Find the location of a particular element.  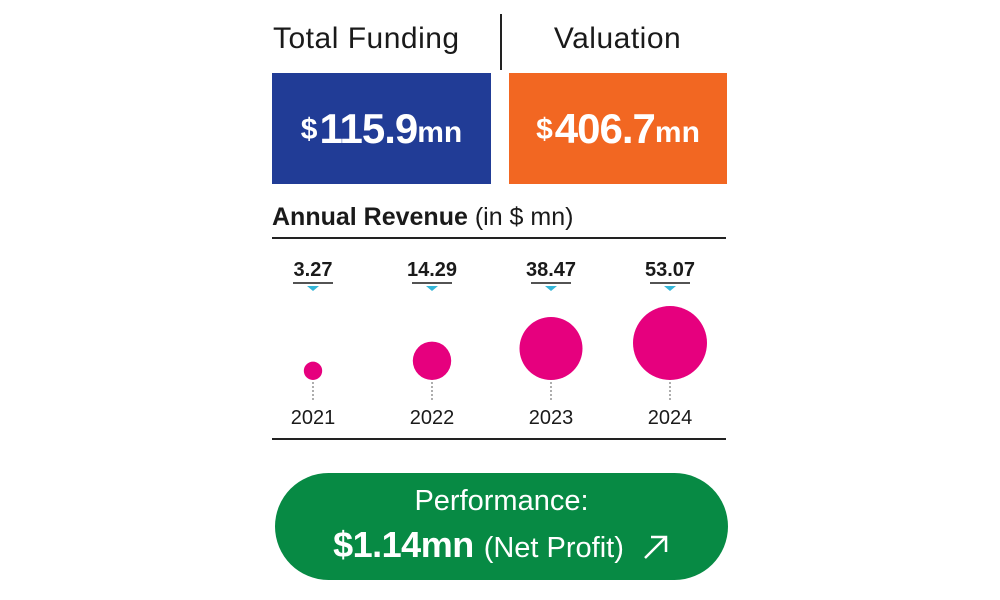

header-divider is located at coordinates (501, 42).